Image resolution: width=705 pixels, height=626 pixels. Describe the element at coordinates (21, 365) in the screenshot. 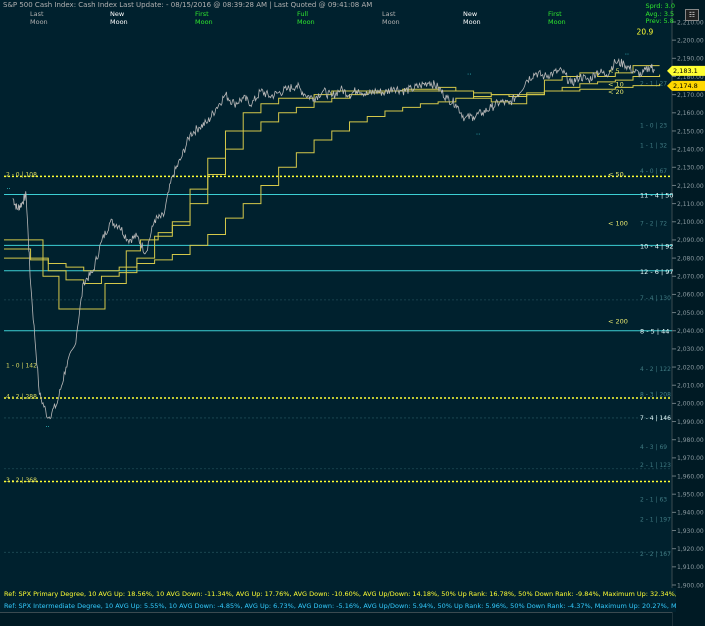

I see `left-level-label: 1 - 0 | 142` at that location.